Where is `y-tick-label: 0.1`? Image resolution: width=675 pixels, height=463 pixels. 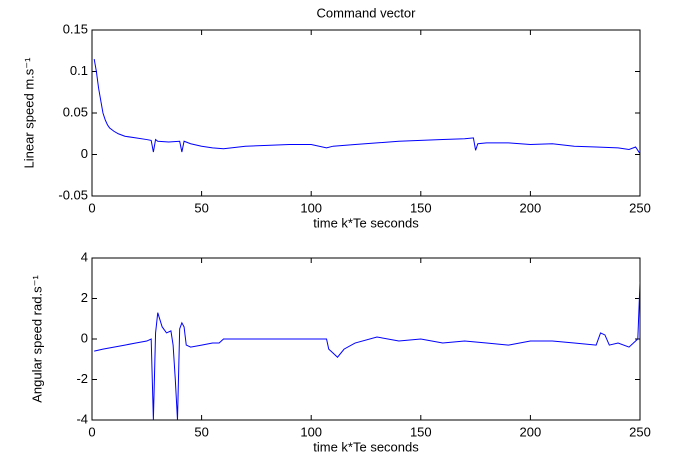 y-tick-label: 0.1 is located at coordinates (79, 70).